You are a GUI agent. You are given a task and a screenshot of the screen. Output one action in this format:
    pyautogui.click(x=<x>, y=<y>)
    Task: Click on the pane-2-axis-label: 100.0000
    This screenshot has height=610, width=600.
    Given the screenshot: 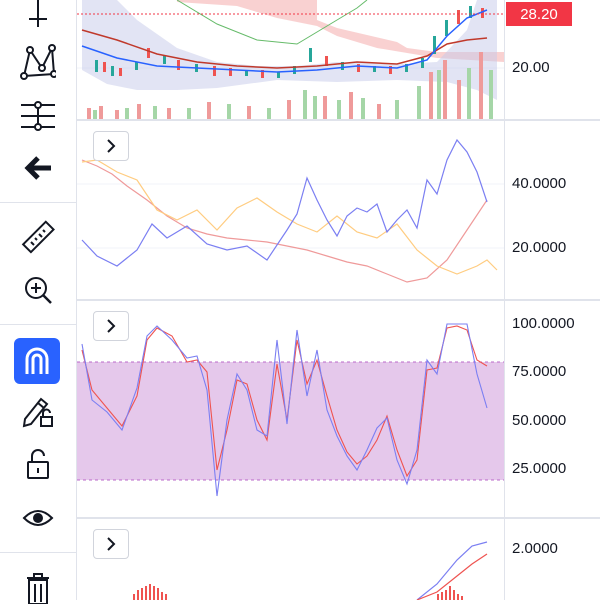 What is the action you would take?
    pyautogui.click(x=543, y=323)
    